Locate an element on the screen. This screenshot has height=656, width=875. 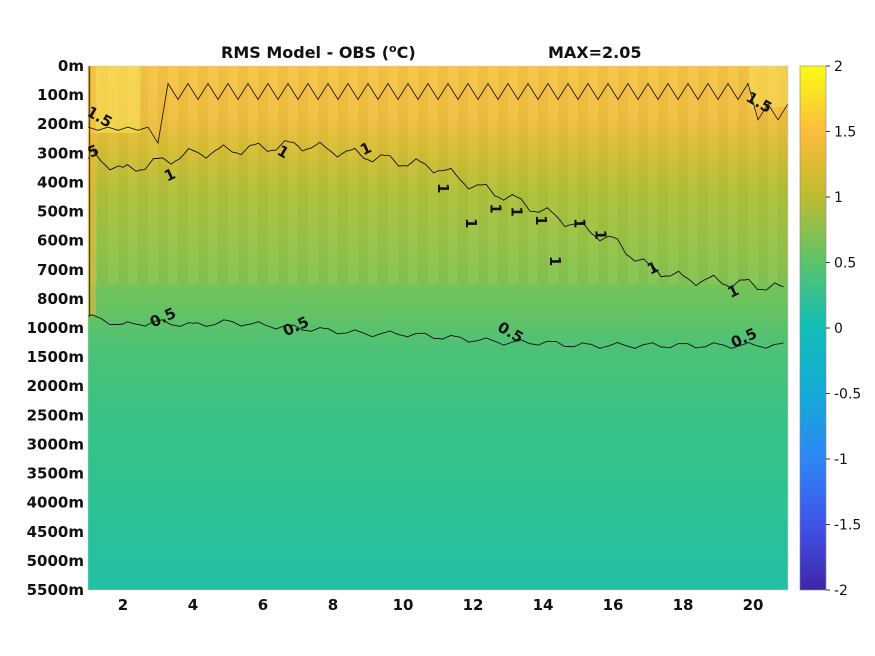
y-tick-label: 3500m is located at coordinates (55, 474).